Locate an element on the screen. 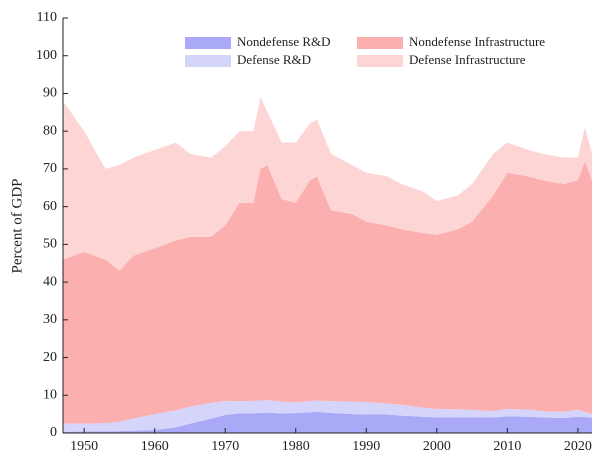 This screenshot has width=597, height=456. y-tick-label: 10 is located at coordinates (50, 394).